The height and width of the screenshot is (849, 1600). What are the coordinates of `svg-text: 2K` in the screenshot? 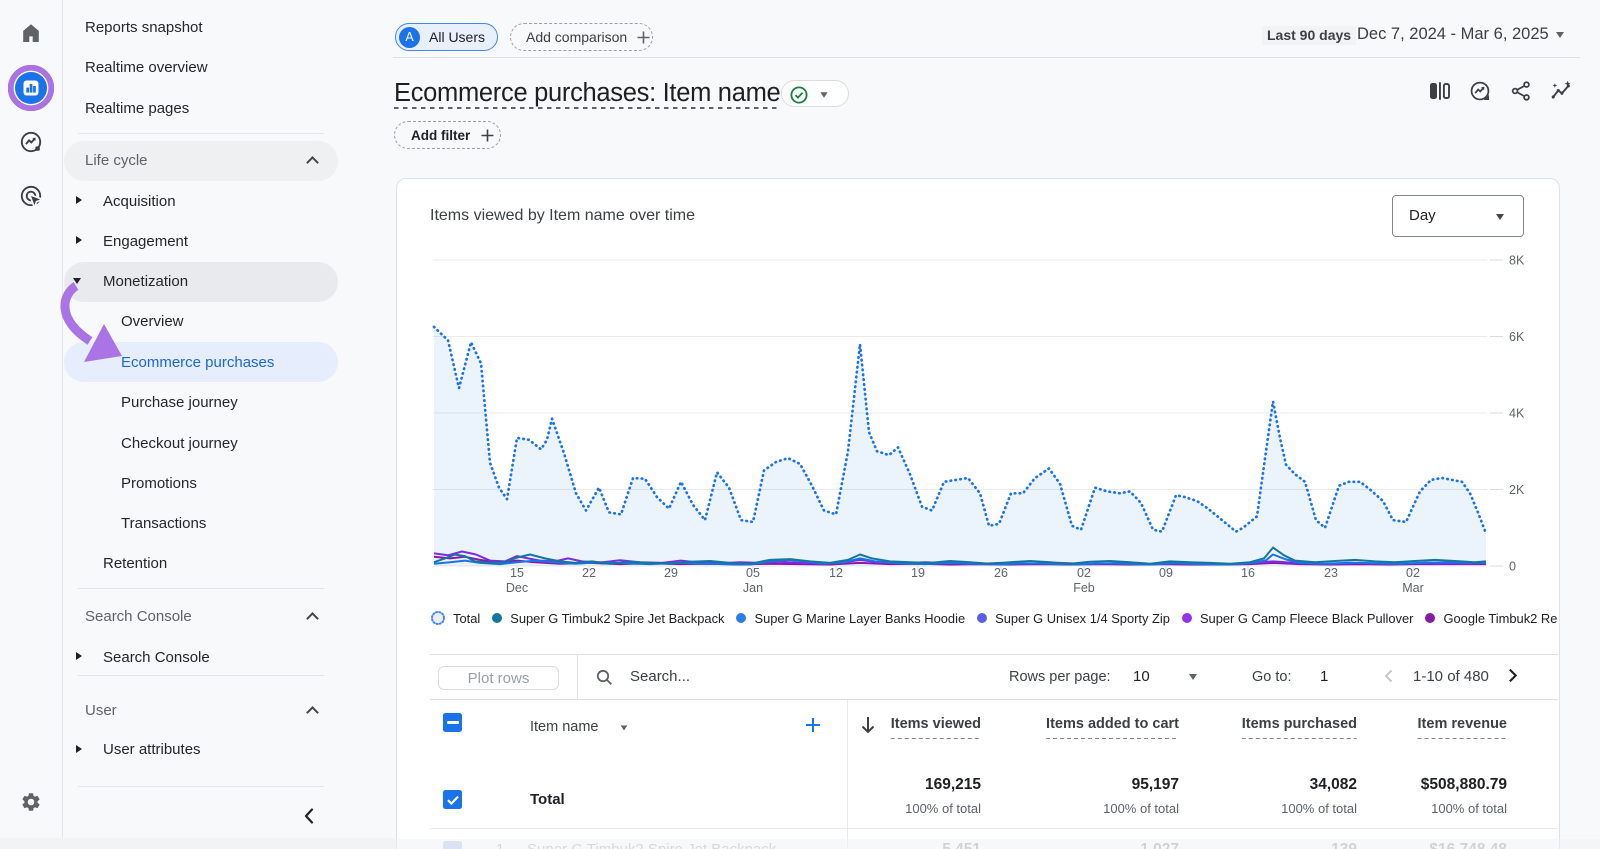 It's located at (1517, 490).